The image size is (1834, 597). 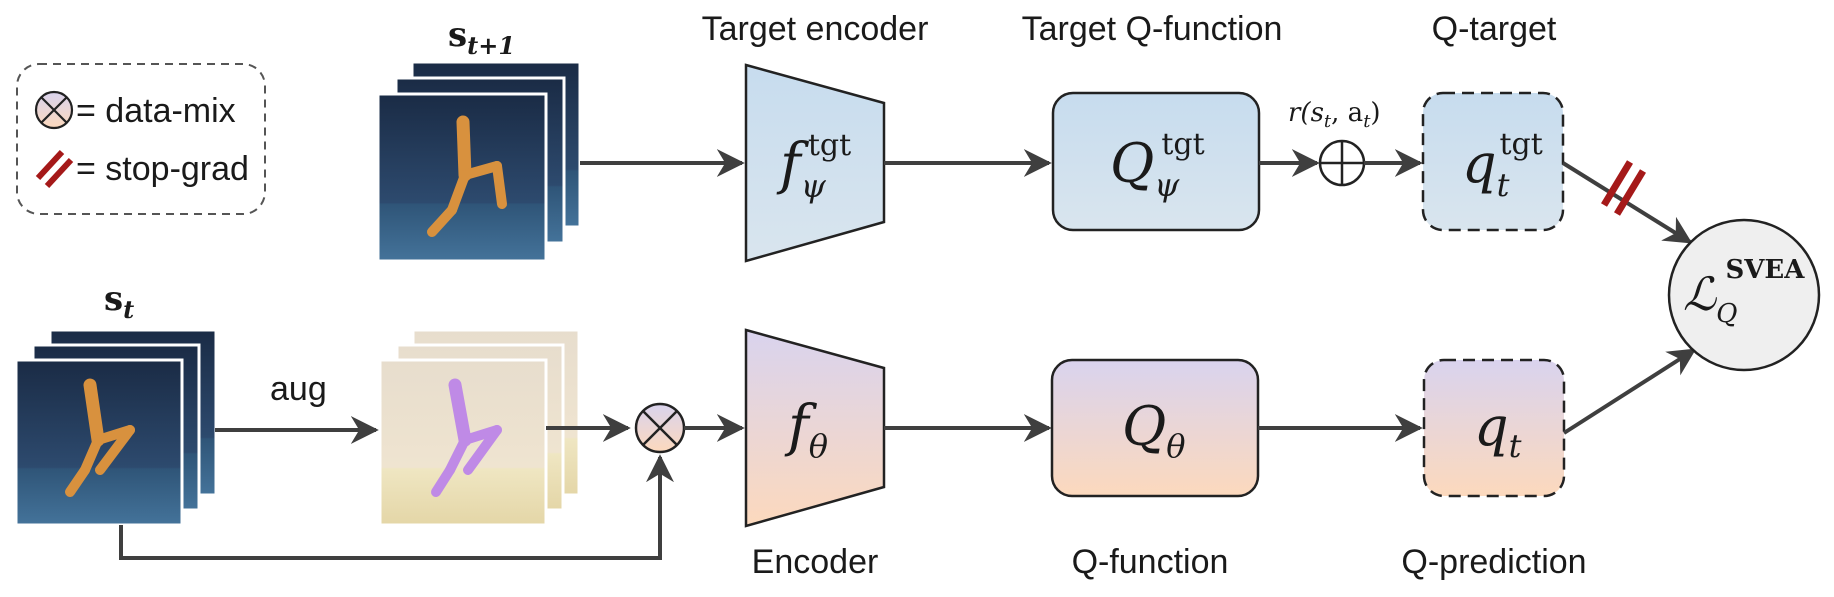 I want to click on loss-circle, so click(x=1744, y=295).